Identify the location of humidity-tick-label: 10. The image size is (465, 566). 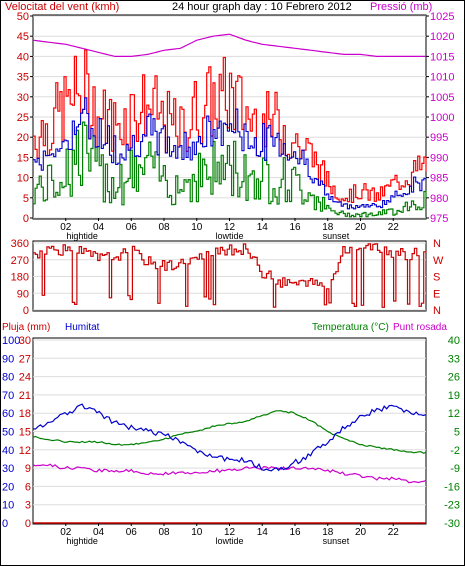
(8, 506).